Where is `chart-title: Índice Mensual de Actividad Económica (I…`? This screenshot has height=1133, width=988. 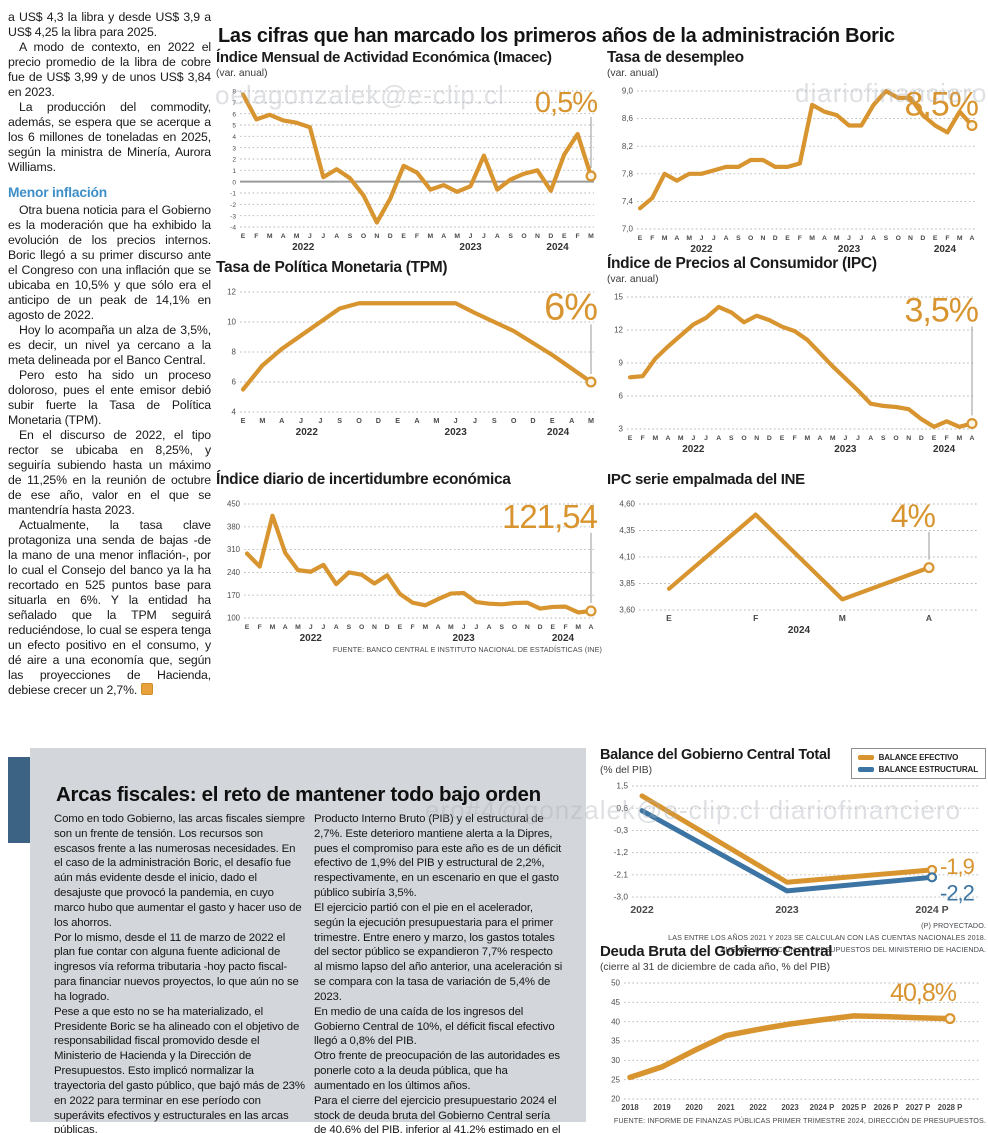 chart-title: Índice Mensual de Actividad Económica (I… is located at coordinates (384, 57).